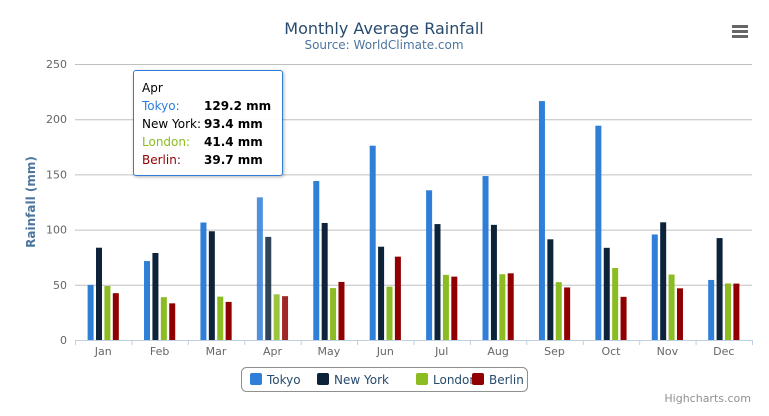  I want to click on legend-label: London, so click(455, 380).